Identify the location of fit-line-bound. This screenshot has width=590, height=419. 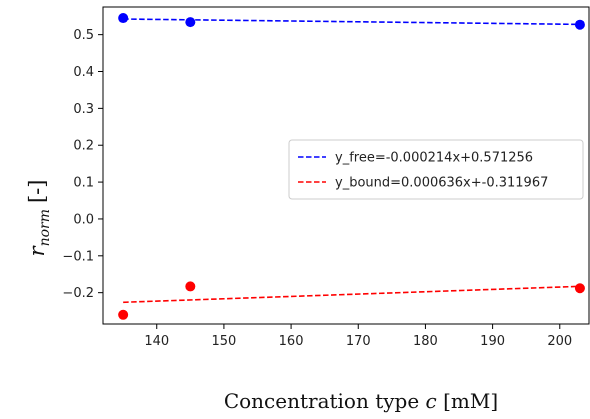
(351, 294).